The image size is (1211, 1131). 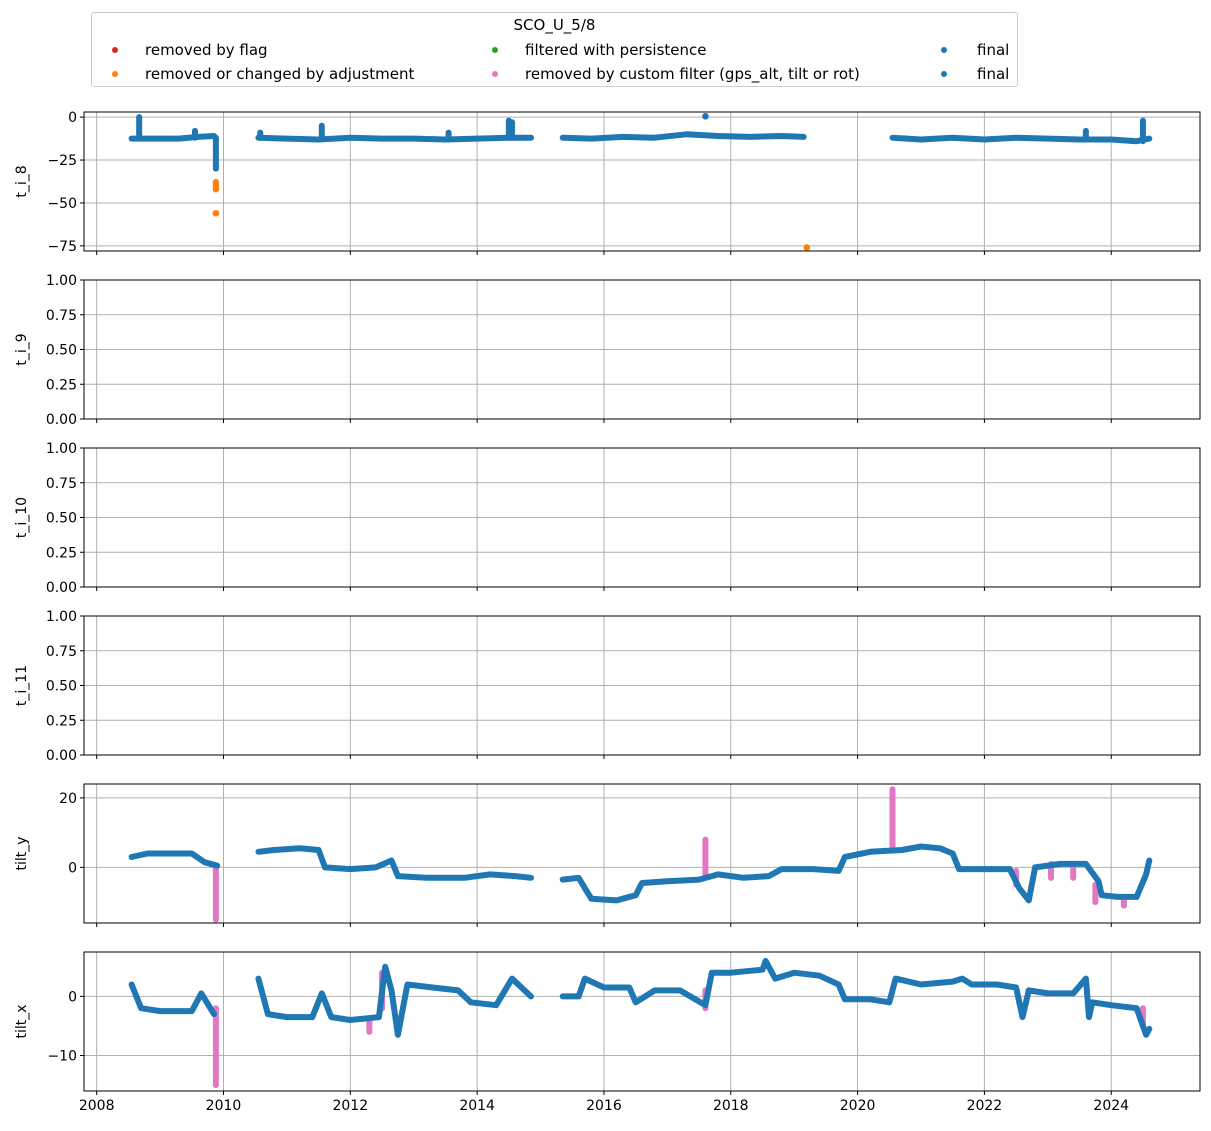 What do you see at coordinates (22, 853) in the screenshot?
I see `y-axis-label: tilt_y` at bounding box center [22, 853].